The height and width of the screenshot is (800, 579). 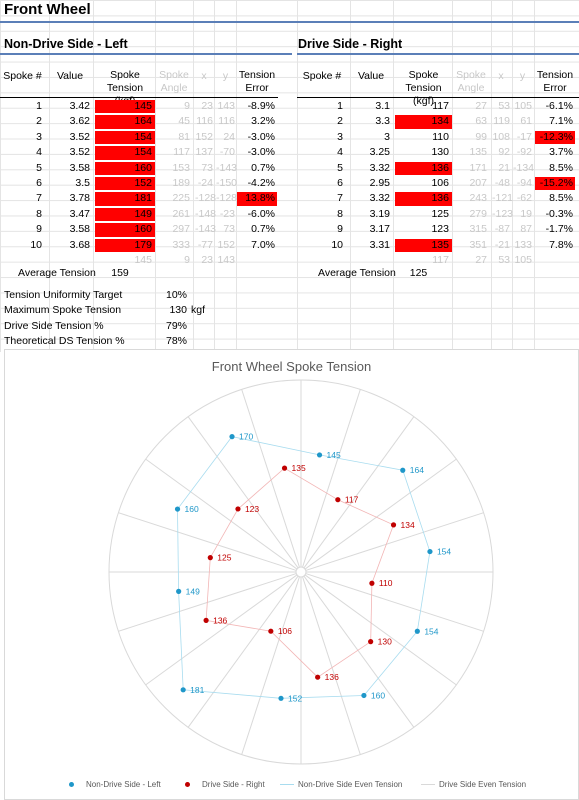 What do you see at coordinates (417, 470) in the screenshot?
I see `nds-data-label: 164` at bounding box center [417, 470].